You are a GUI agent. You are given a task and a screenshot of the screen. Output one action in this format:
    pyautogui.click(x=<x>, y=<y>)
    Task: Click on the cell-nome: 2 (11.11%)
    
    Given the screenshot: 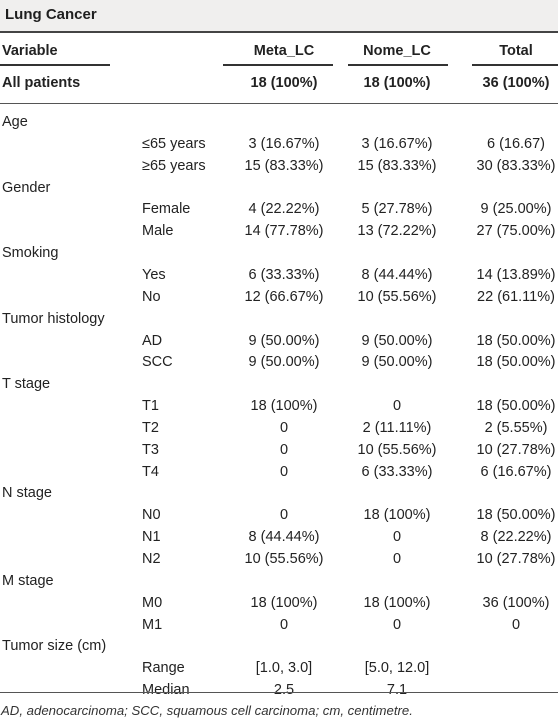 What is the action you would take?
    pyautogui.click(x=397, y=428)
    